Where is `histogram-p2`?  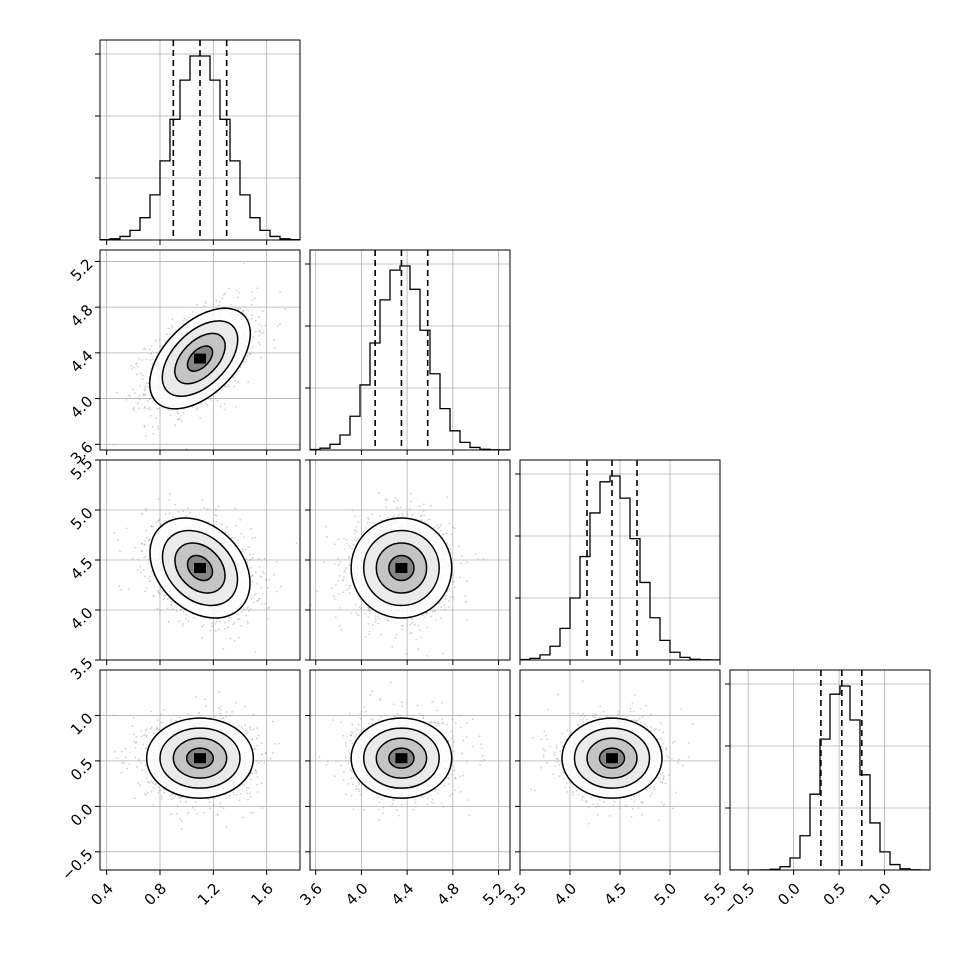 histogram-p2 is located at coordinates (618, 562).